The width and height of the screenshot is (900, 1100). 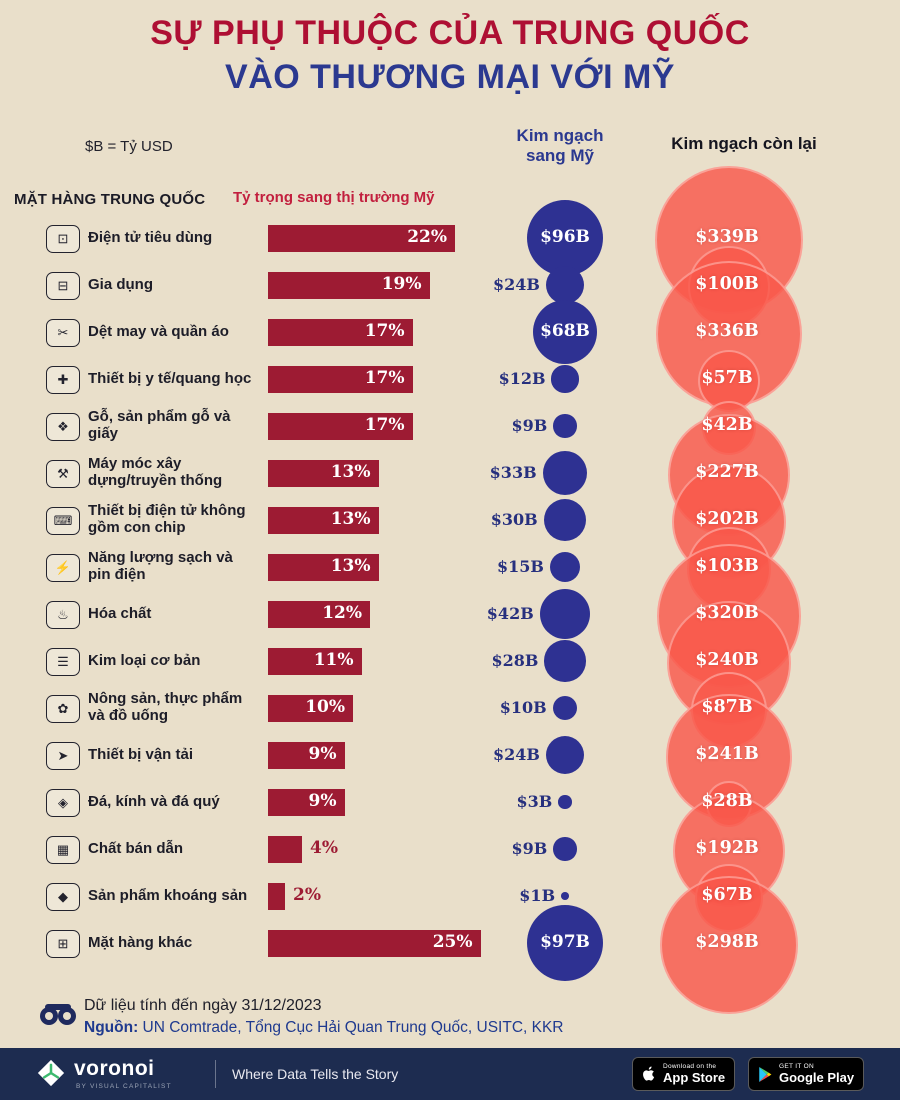 What do you see at coordinates (63, 380) in the screenshot?
I see `medical-icon: ✚` at bounding box center [63, 380].